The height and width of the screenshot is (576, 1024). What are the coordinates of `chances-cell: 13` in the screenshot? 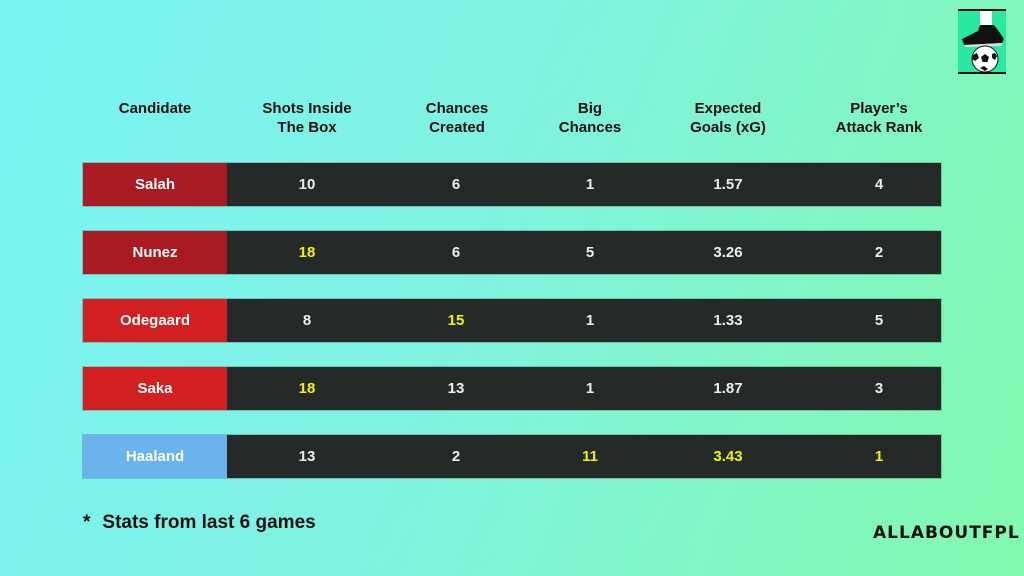 It's located at (456, 388).